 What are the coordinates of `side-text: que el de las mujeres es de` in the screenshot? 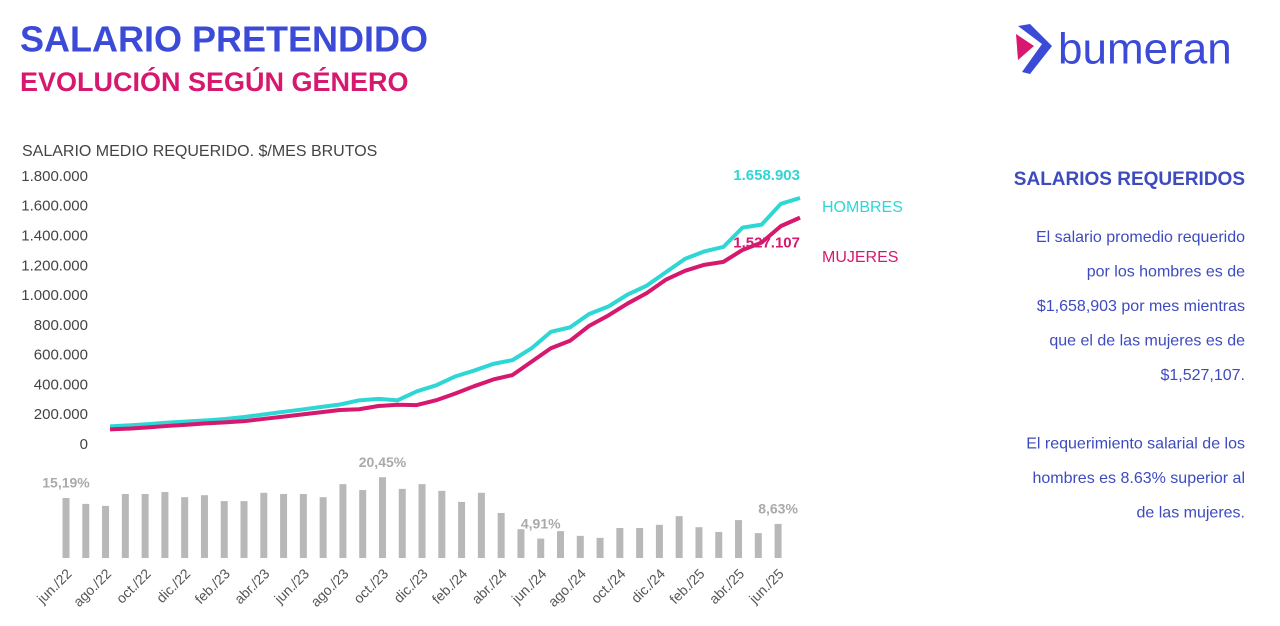 It's located at (1147, 341).